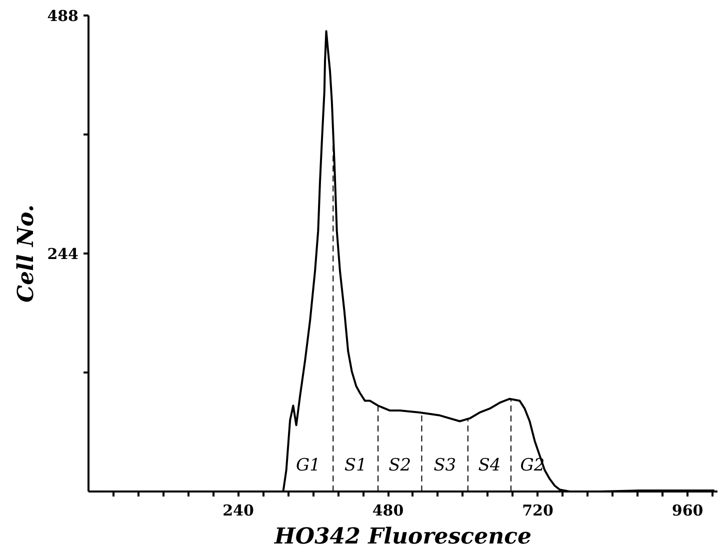  What do you see at coordinates (388, 511) in the screenshot?
I see `x-tick-label: 480` at bounding box center [388, 511].